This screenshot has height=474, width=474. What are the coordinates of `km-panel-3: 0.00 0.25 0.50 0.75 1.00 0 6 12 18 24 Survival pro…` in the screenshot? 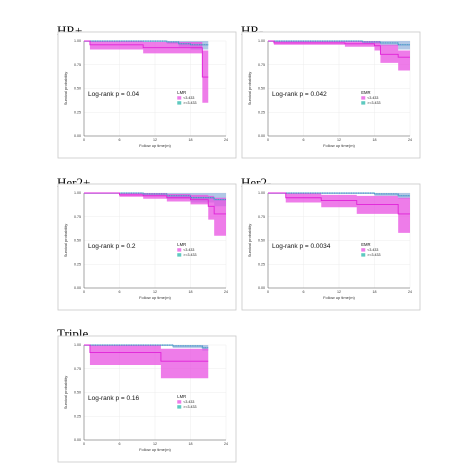 It's located at (331, 247).